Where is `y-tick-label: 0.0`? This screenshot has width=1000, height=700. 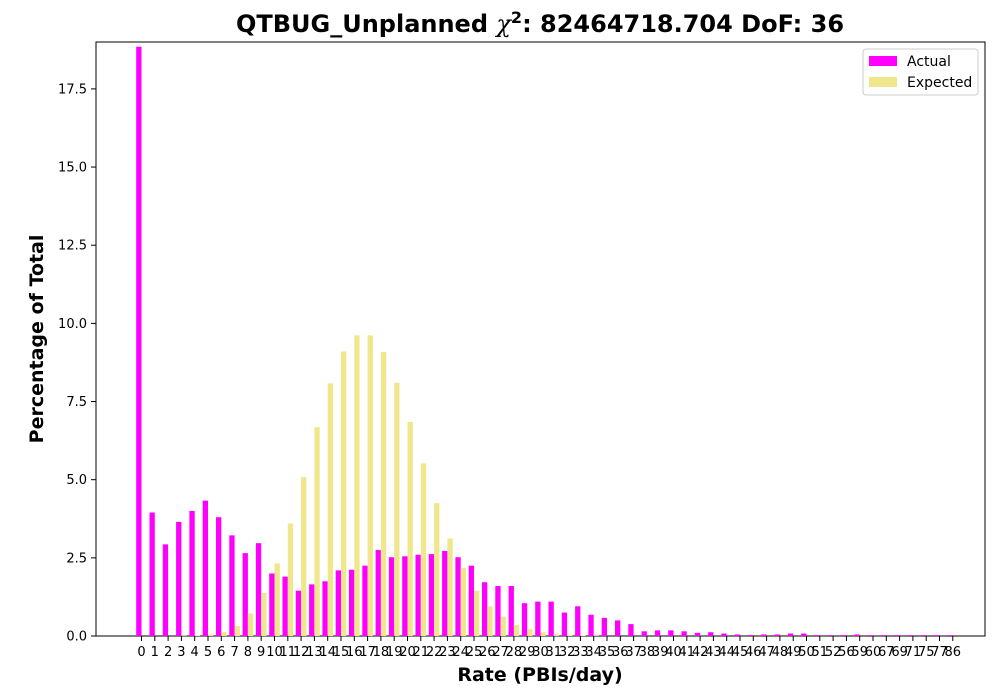 y-tick-label: 0.0 is located at coordinates (76, 637).